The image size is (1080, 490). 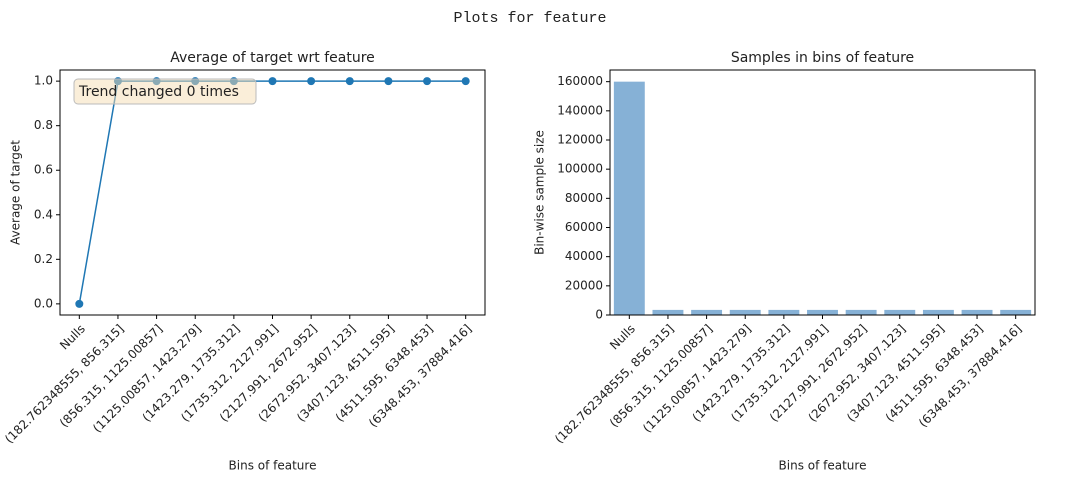 What do you see at coordinates (529, 18) in the screenshot?
I see `figure-title: Plots for feature` at bounding box center [529, 18].